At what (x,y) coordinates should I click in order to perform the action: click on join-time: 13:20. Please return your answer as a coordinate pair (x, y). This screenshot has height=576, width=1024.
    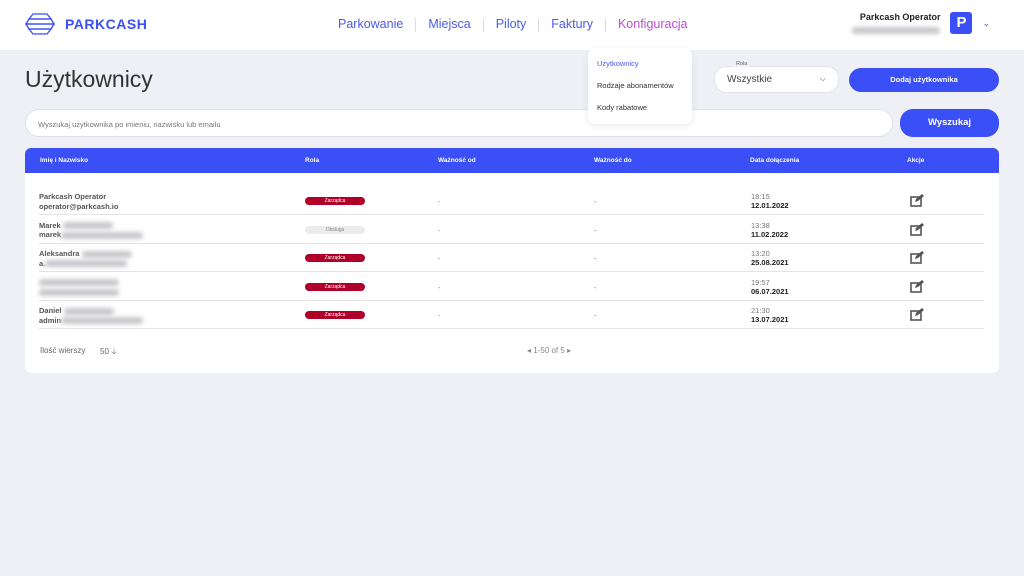
    Looking at the image, I should click on (760, 253).